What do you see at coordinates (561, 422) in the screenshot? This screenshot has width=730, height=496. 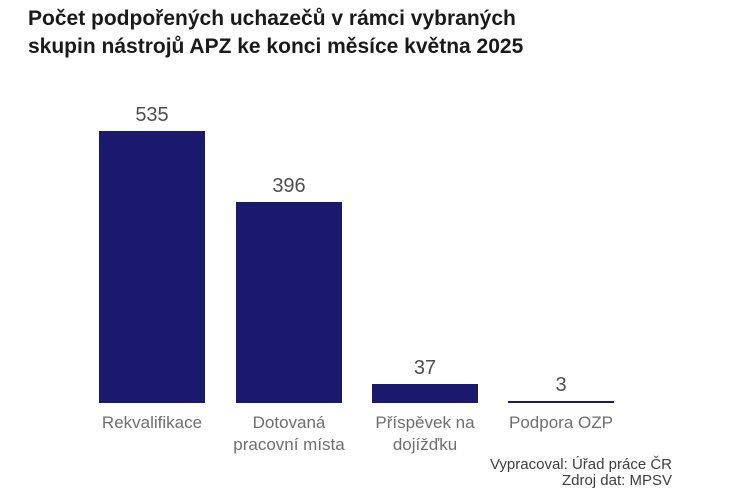 I see `bar-category-label: Podpora OZP` at bounding box center [561, 422].